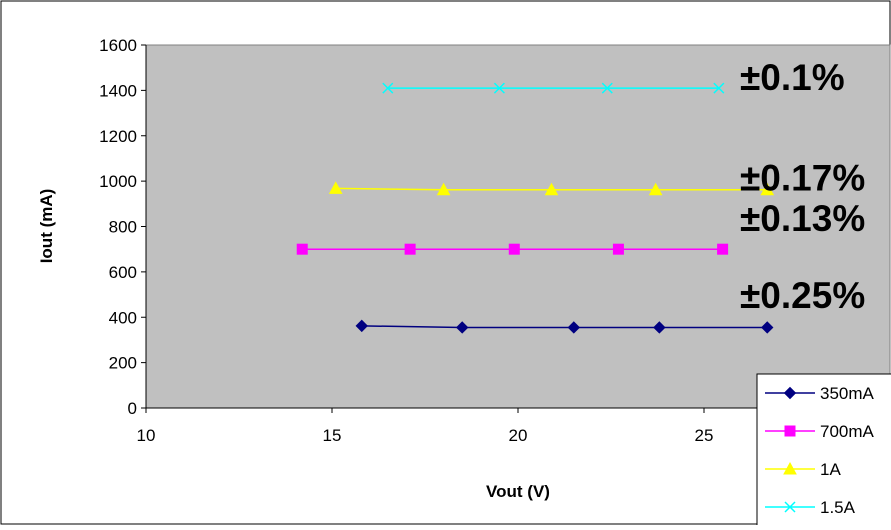 The height and width of the screenshot is (530, 891). What do you see at coordinates (123, 227) in the screenshot?
I see `y-tick-label: 800` at bounding box center [123, 227].